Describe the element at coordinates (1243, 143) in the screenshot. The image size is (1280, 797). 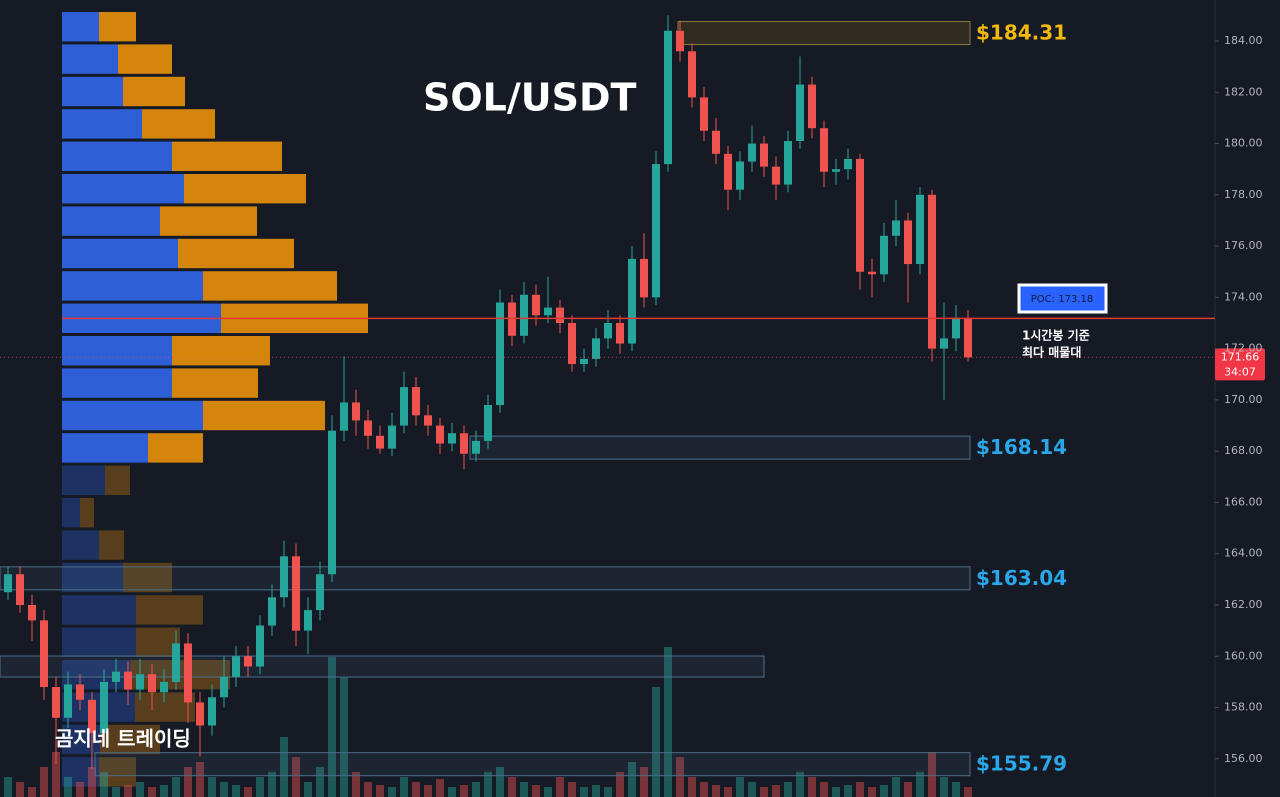
I see `y-tick-label: 180.00` at that location.